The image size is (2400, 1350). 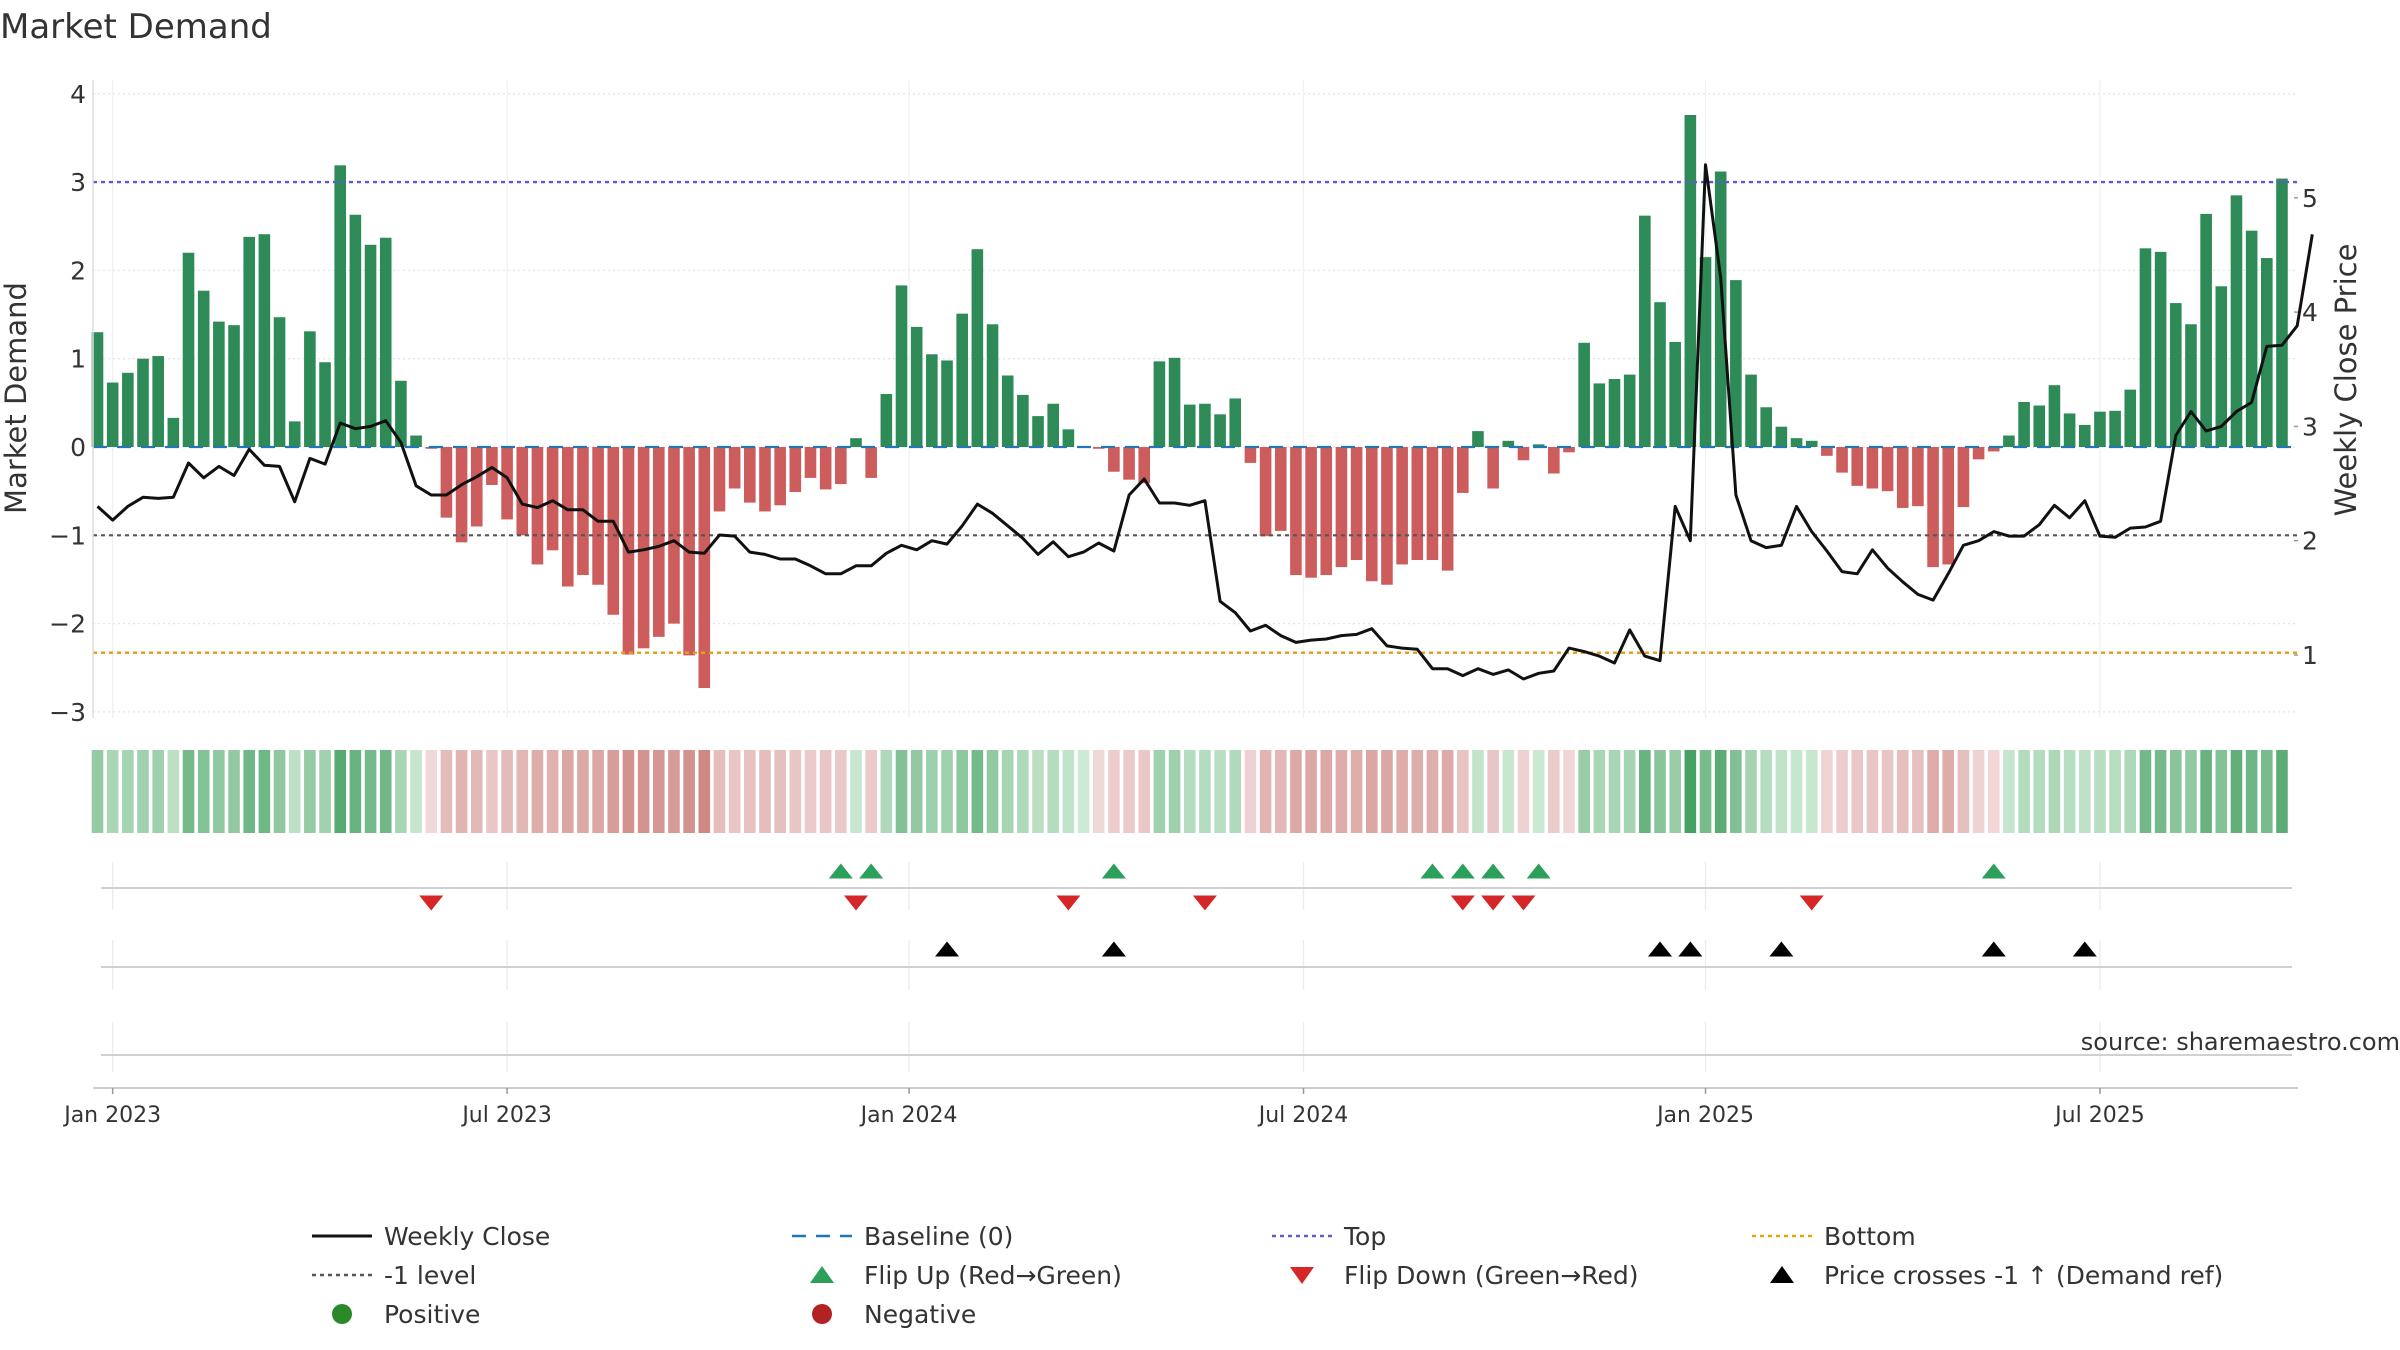 I want to click on legend-item-6: Flip Down (Green→Red), so click(x=1464, y=1275).